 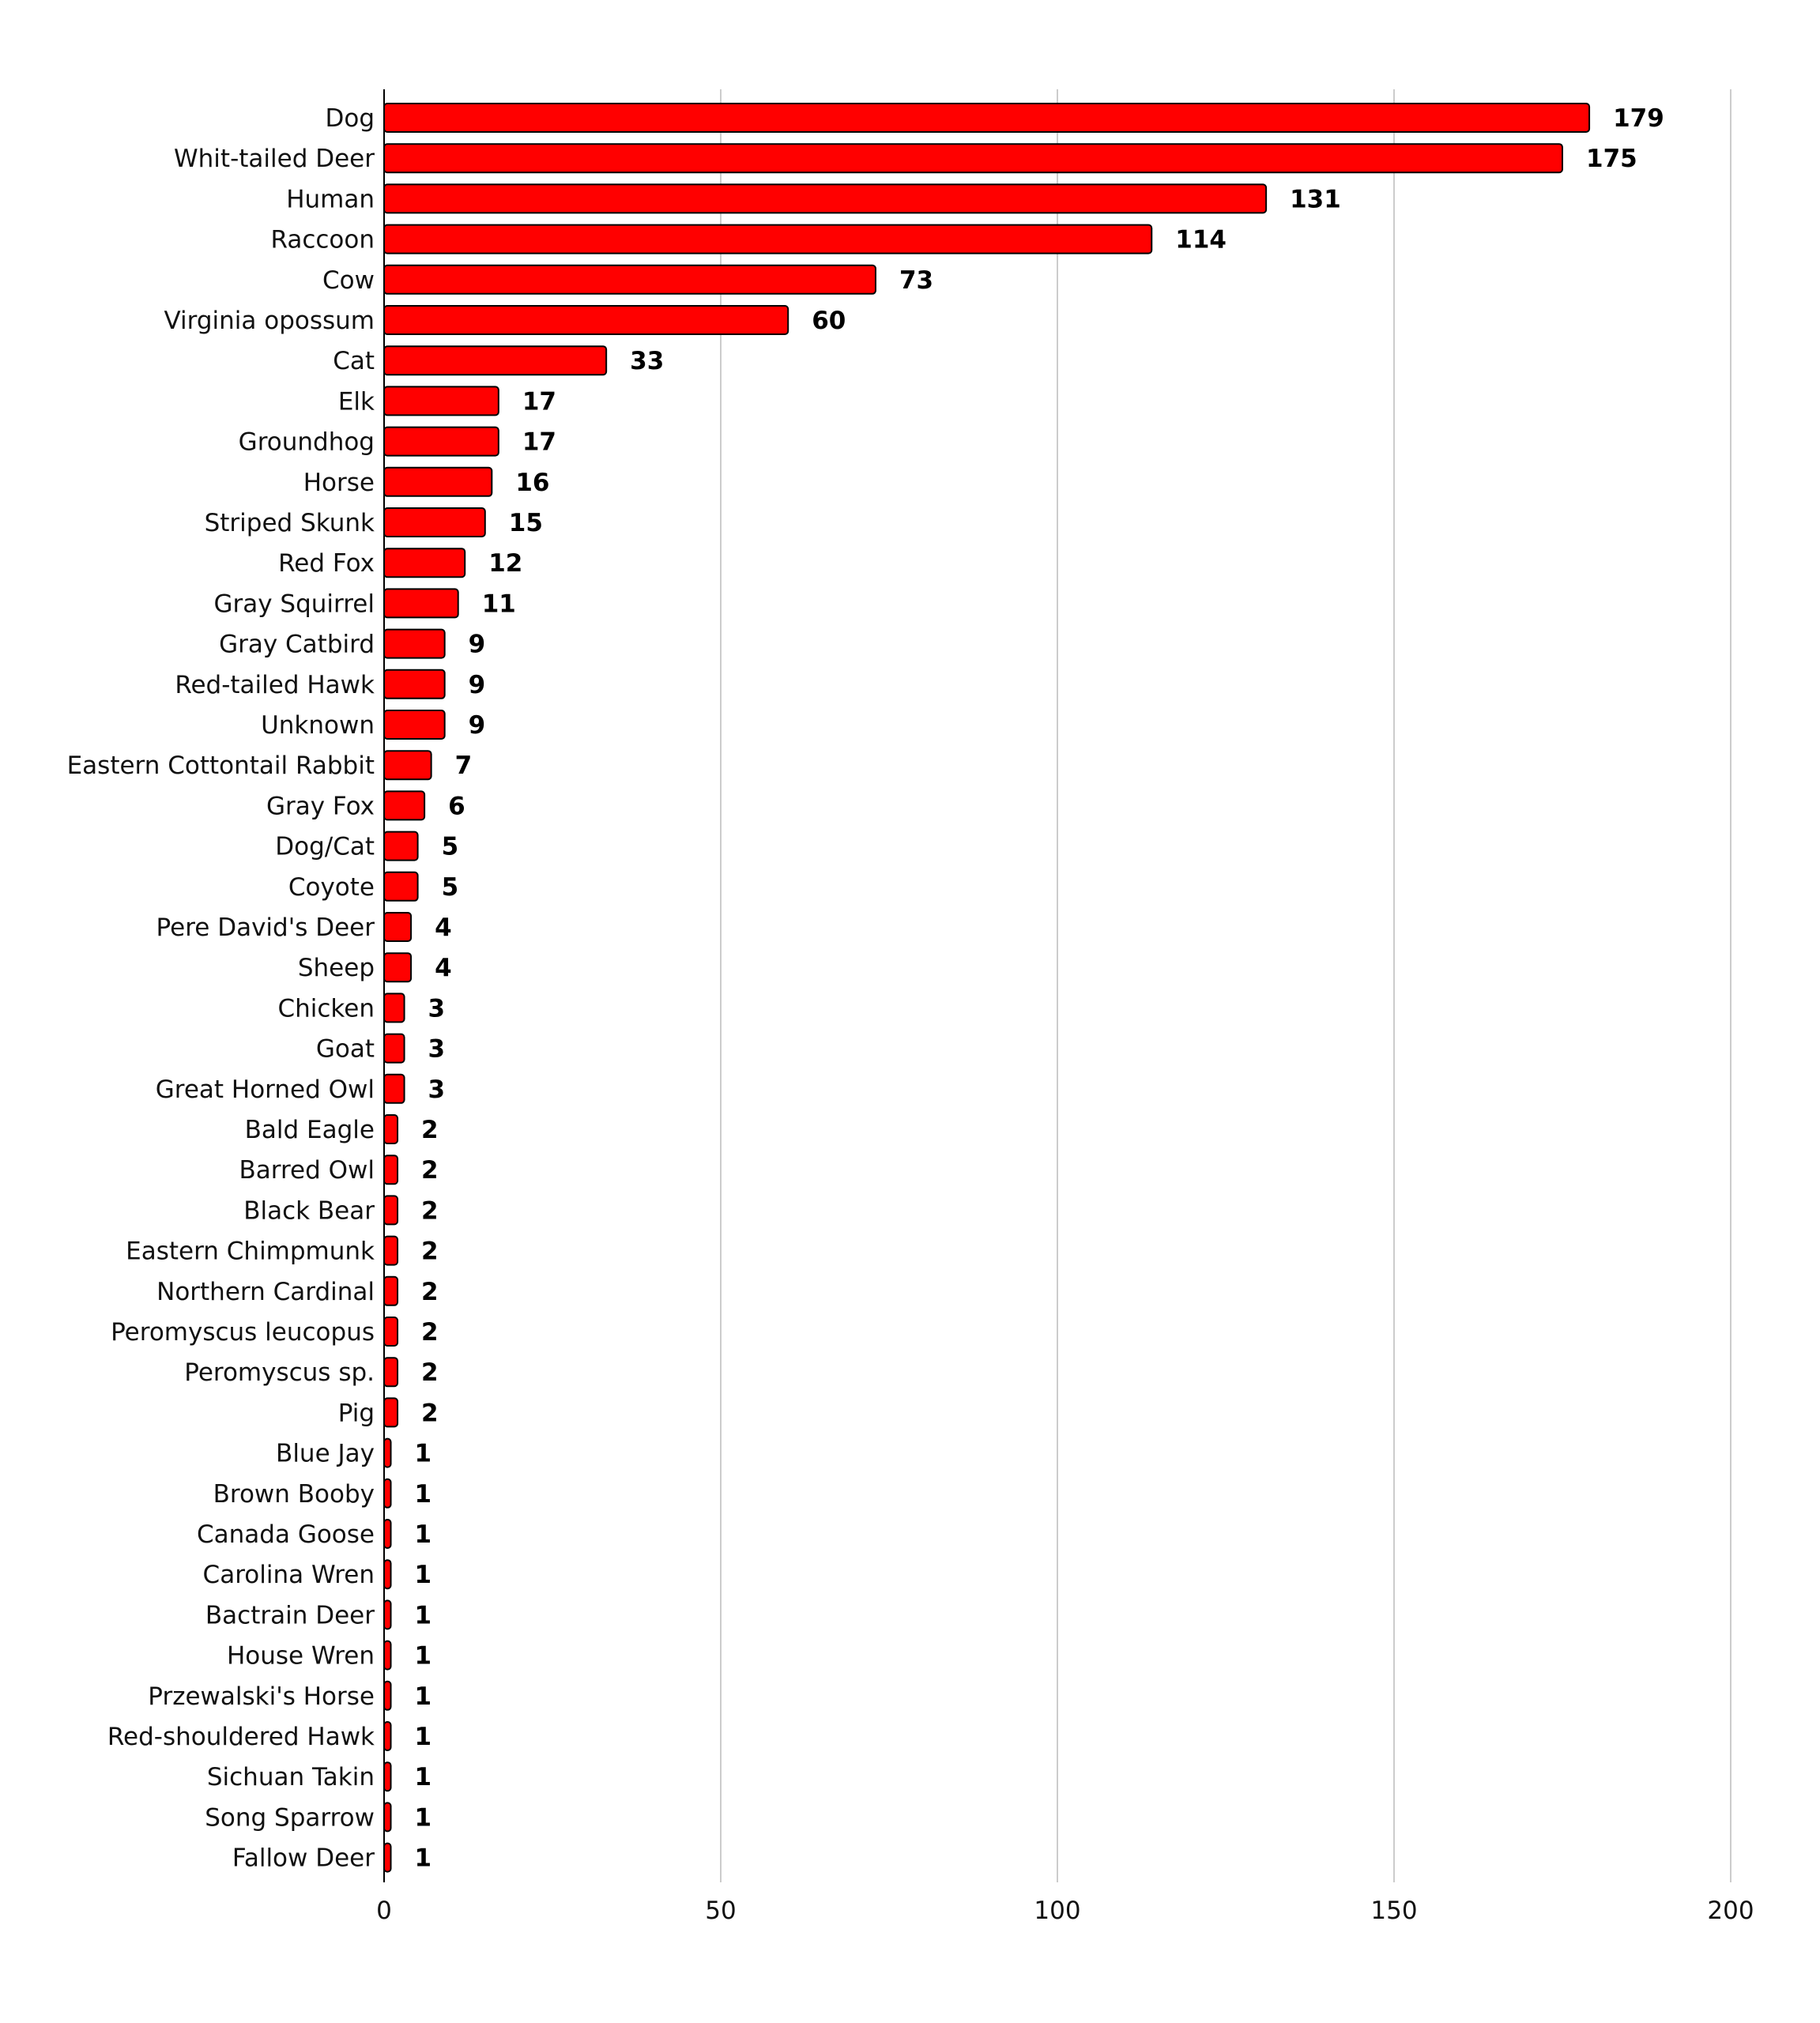 I want to click on category-label: Red-tailed Hawk, so click(x=275, y=685).